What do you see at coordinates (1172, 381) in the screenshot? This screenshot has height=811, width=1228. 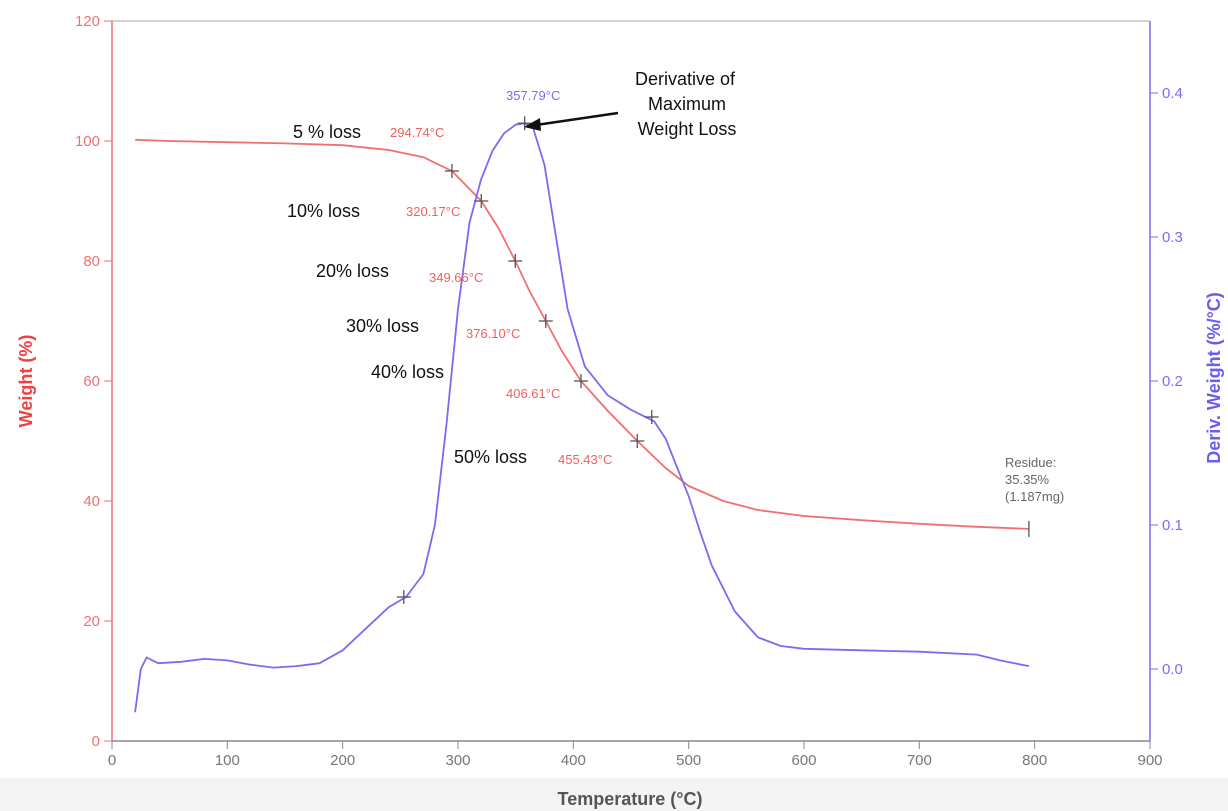 I see `y-right-tick-label: 0.2` at bounding box center [1172, 381].